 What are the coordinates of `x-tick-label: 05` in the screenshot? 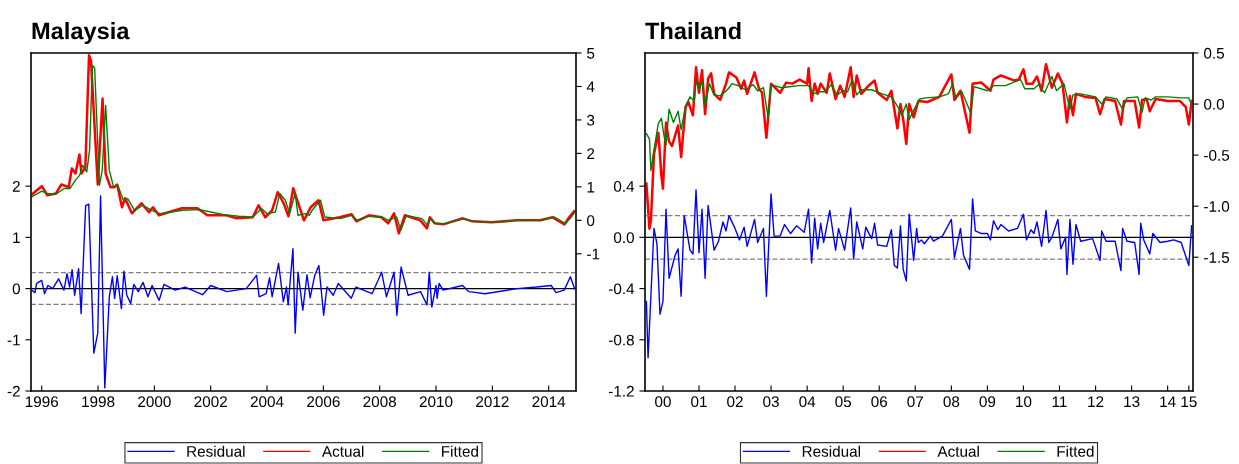 It's located at (843, 402).